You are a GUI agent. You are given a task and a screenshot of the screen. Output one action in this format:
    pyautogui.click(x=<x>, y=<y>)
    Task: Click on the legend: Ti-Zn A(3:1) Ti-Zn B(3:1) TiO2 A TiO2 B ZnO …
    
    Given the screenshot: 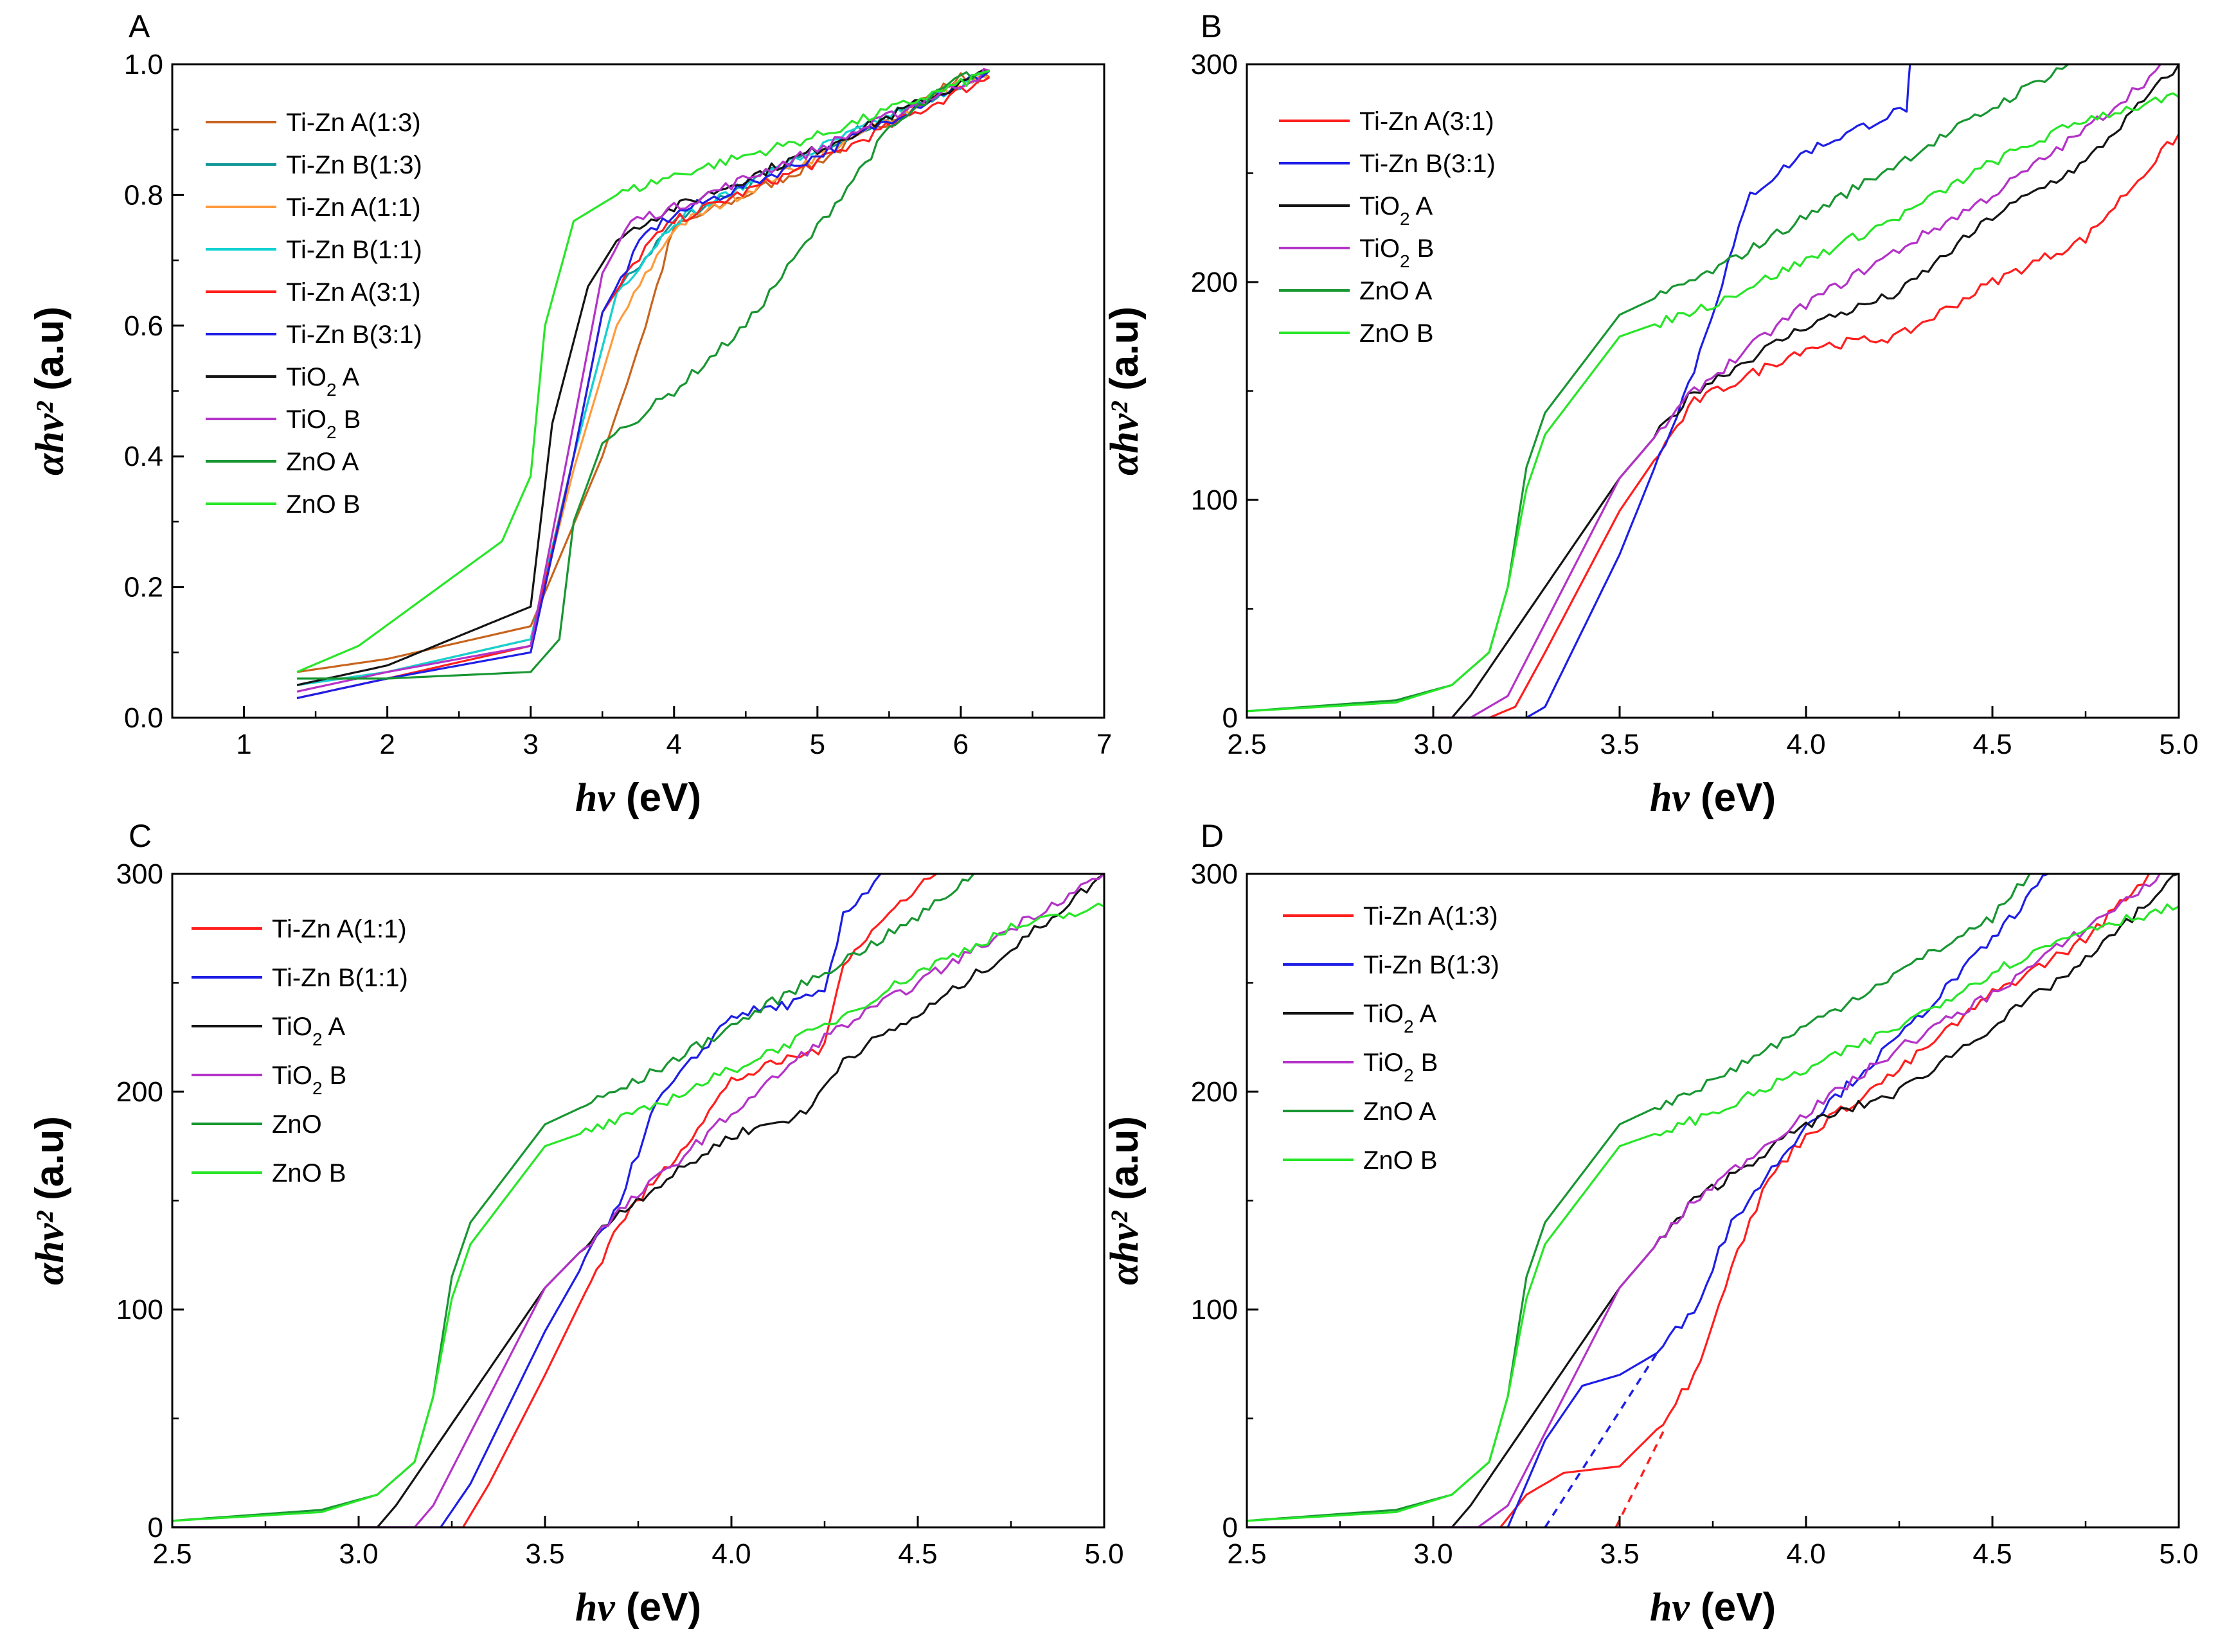 What is the action you would take?
    pyautogui.click(x=1387, y=227)
    